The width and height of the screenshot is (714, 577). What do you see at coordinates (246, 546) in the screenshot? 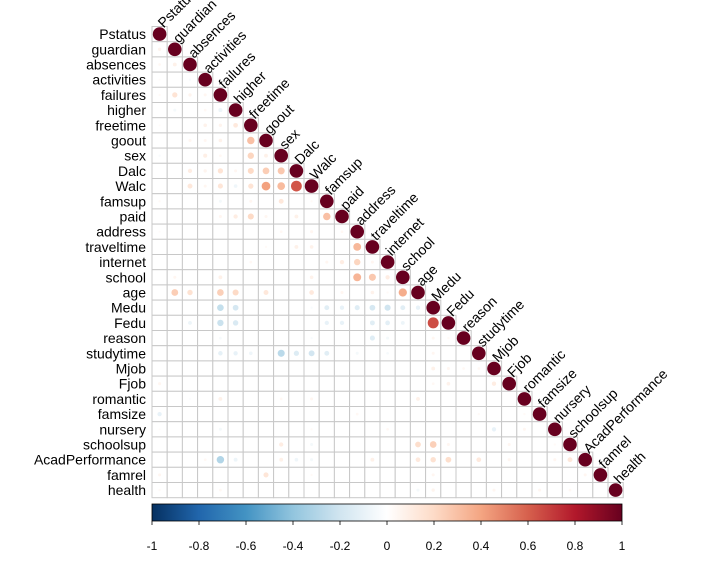
I see `colorbar-tick-label: -0.6` at bounding box center [246, 546].